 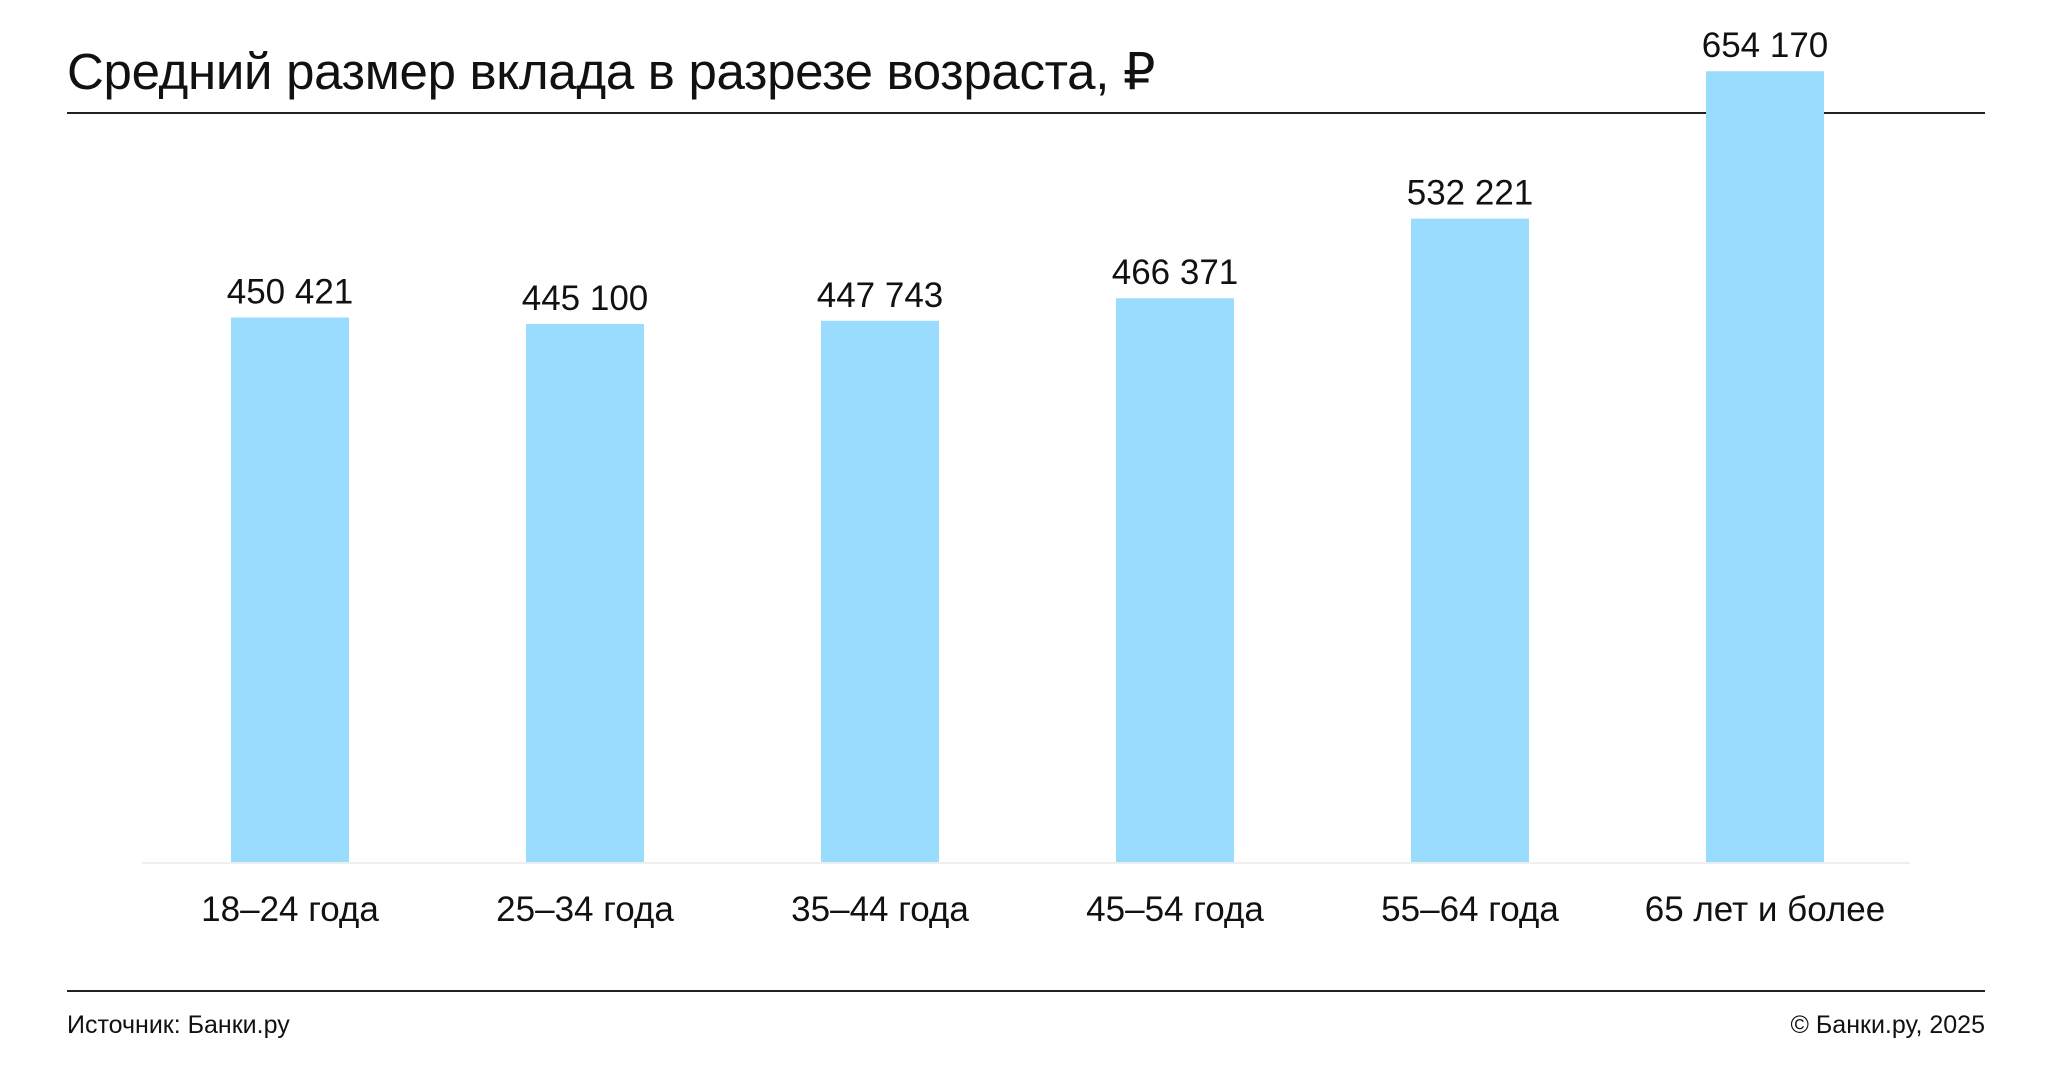 What do you see at coordinates (585, 298) in the screenshot?
I see `value-label-2: 445 100` at bounding box center [585, 298].